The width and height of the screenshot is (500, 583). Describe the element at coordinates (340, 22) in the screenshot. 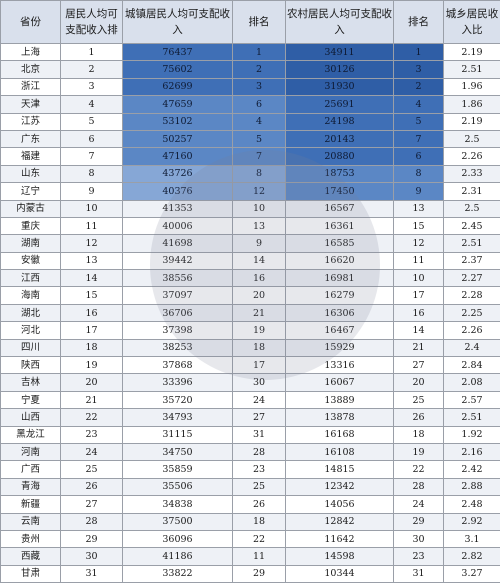

I see `header-rural-income: 农村居民人均可支配收入` at that location.